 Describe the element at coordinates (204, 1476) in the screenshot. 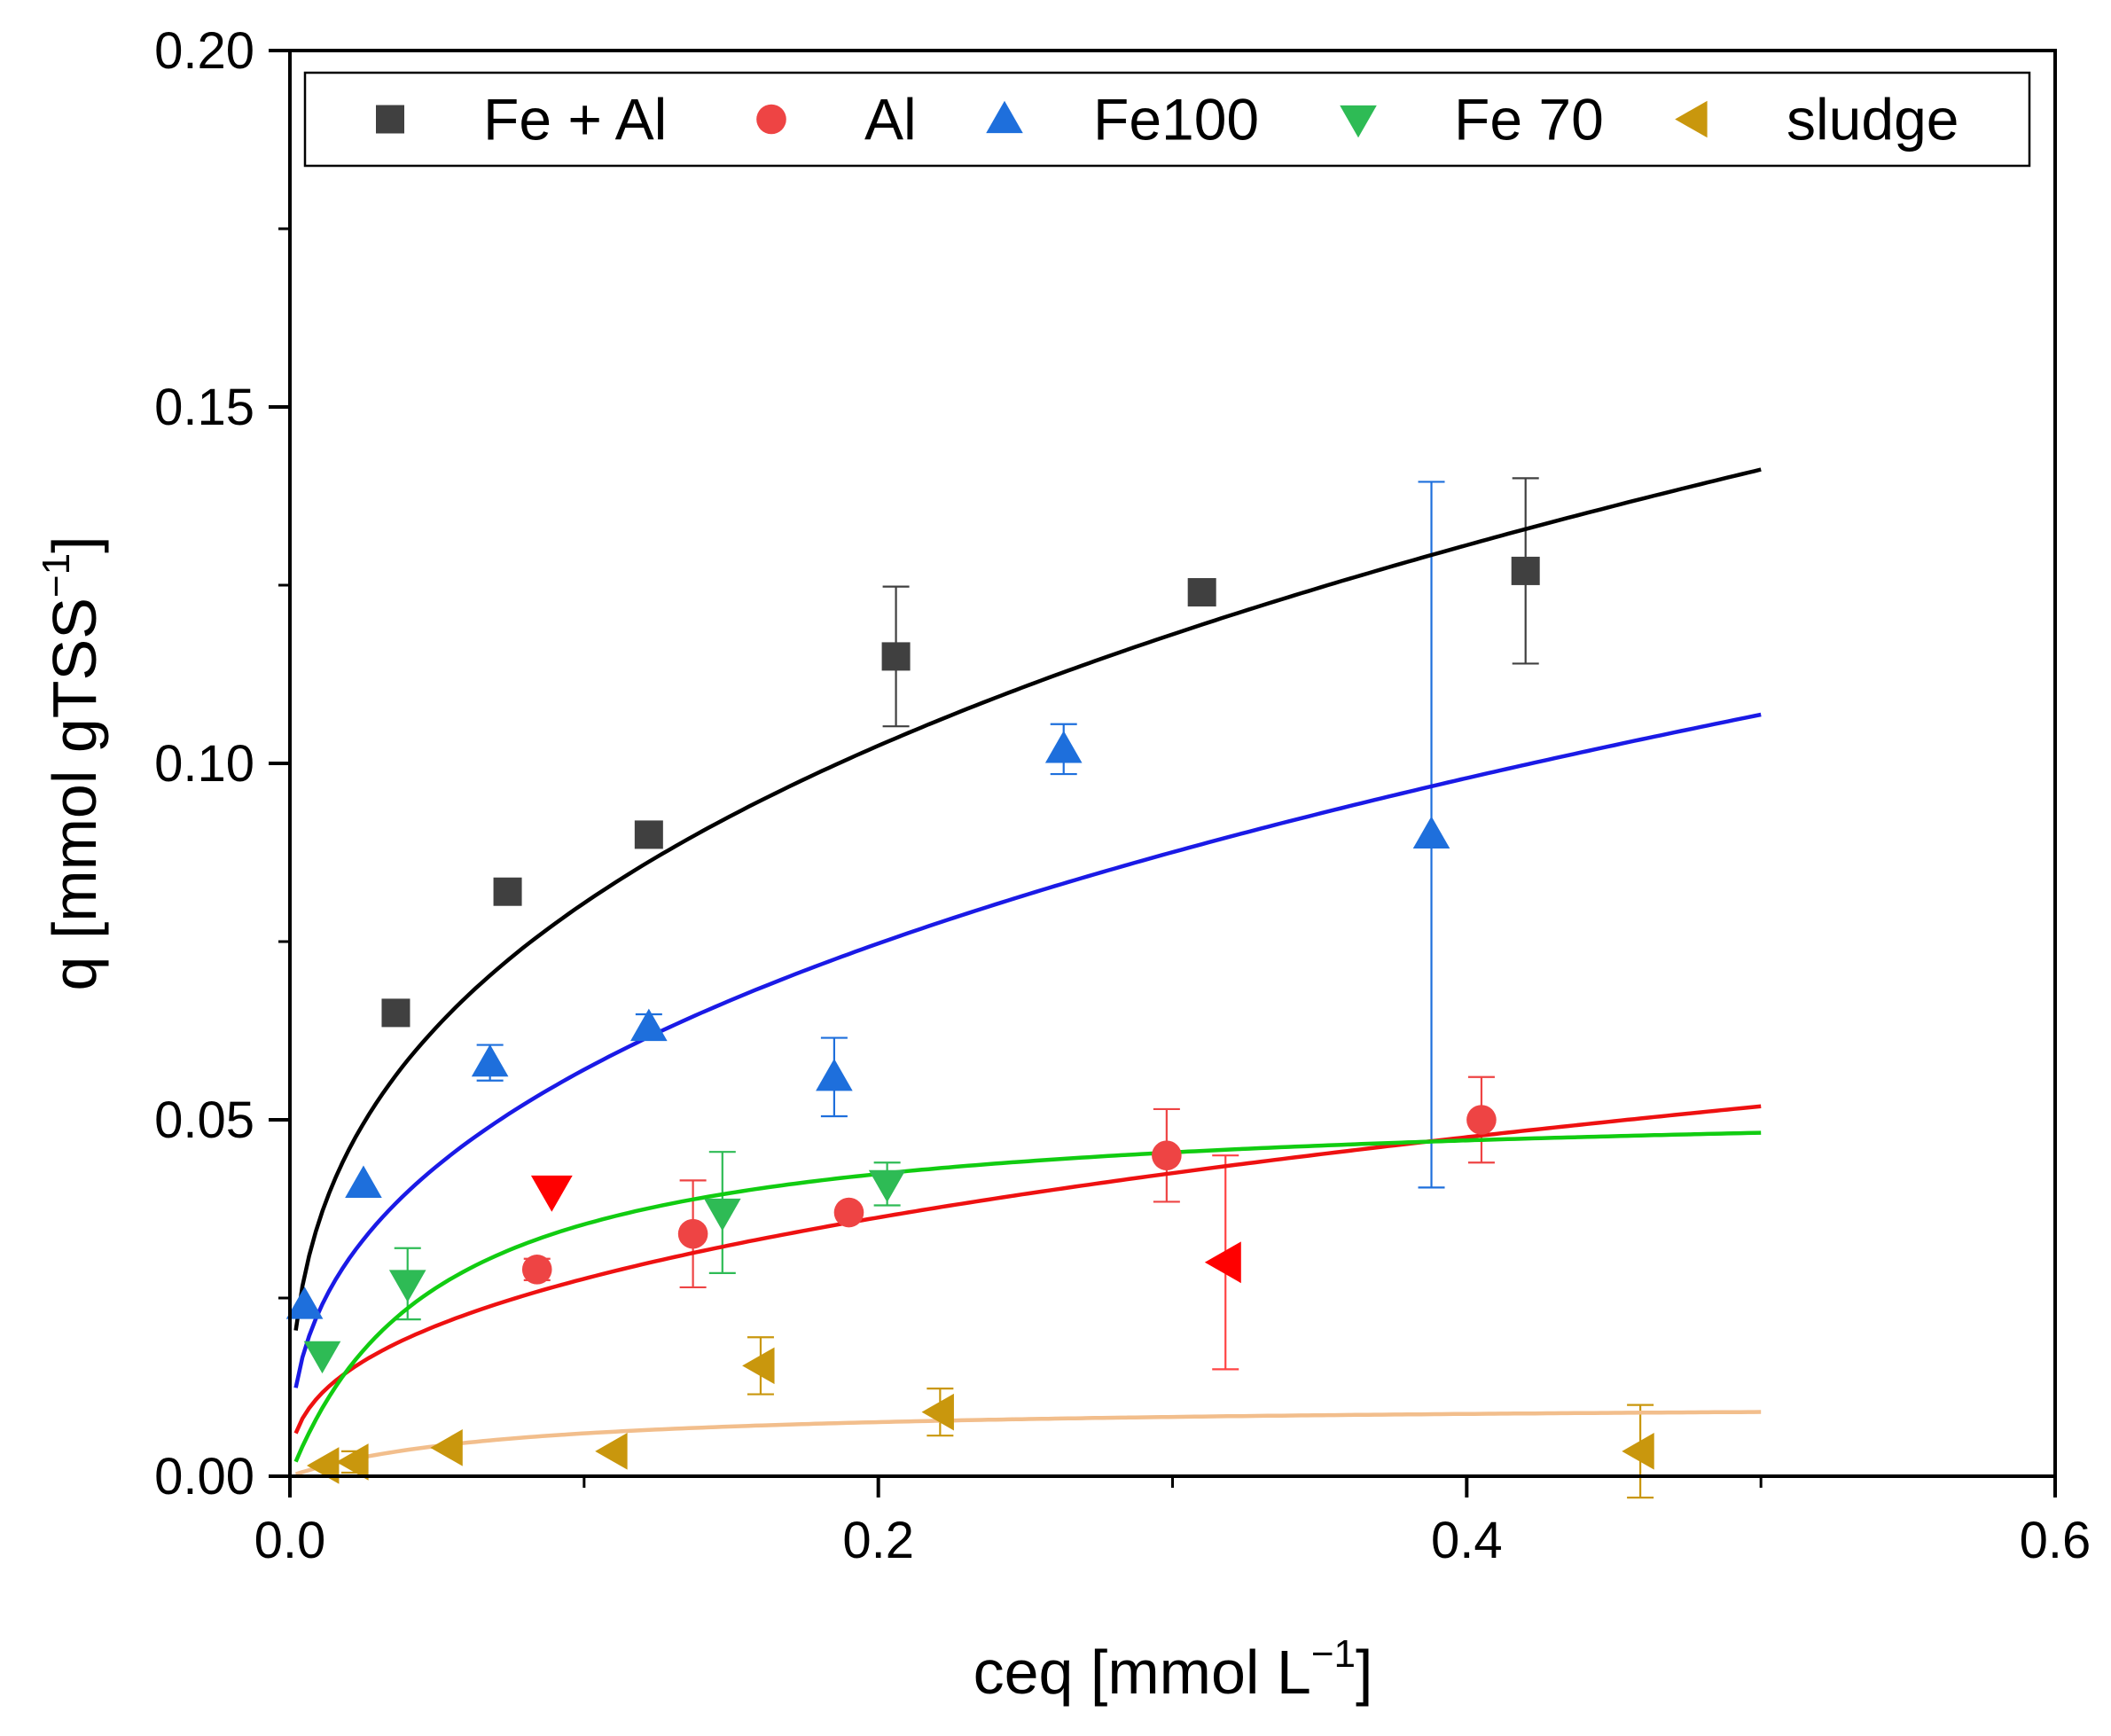

I see `y-tick-label-0: 0.00` at that location.